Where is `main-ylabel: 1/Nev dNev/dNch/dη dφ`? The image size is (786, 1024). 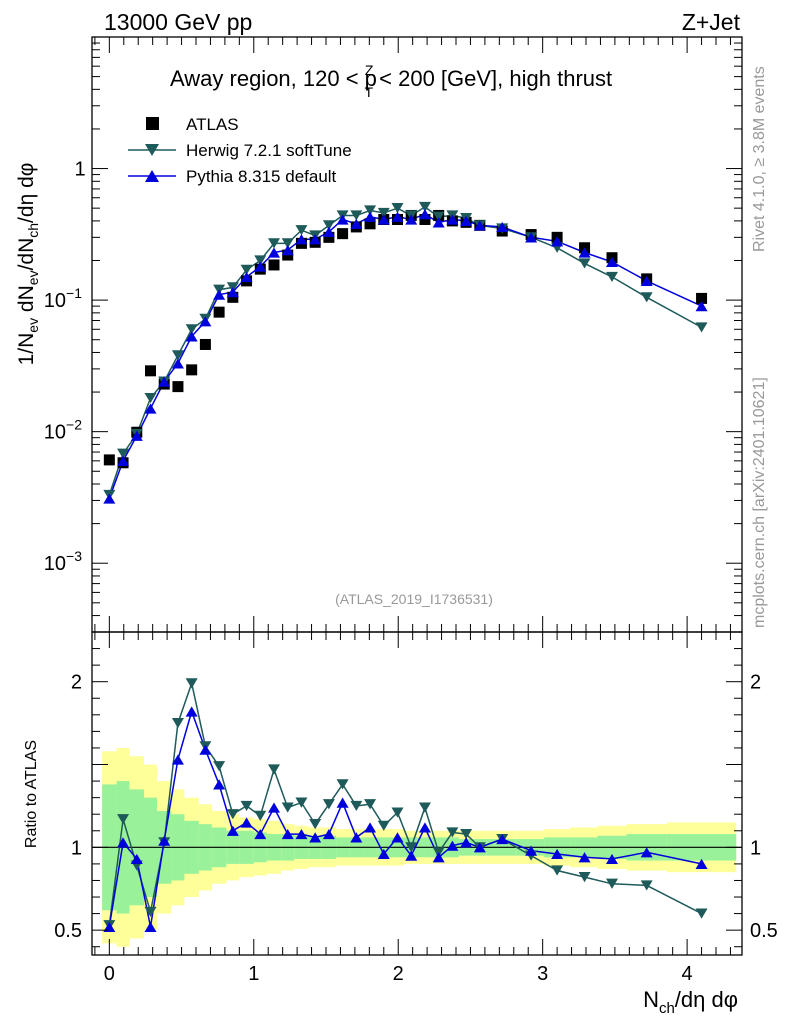
main-ylabel: 1/Nev dNev/dNch/dη dφ is located at coordinates (28, 264).